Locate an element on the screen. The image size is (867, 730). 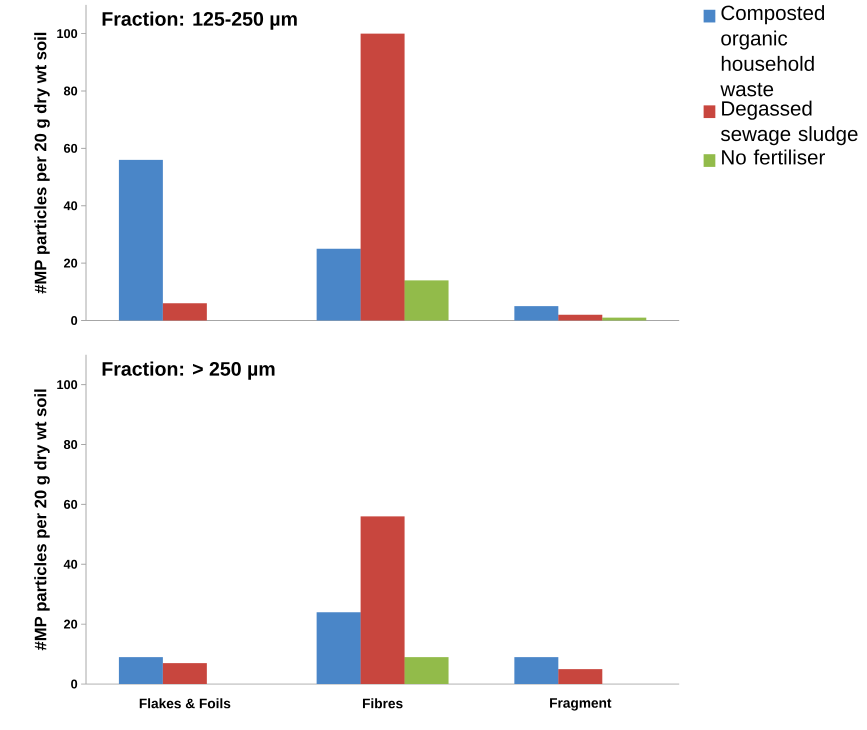
legend-label: Composted organic household waste is located at coordinates (772, 50).